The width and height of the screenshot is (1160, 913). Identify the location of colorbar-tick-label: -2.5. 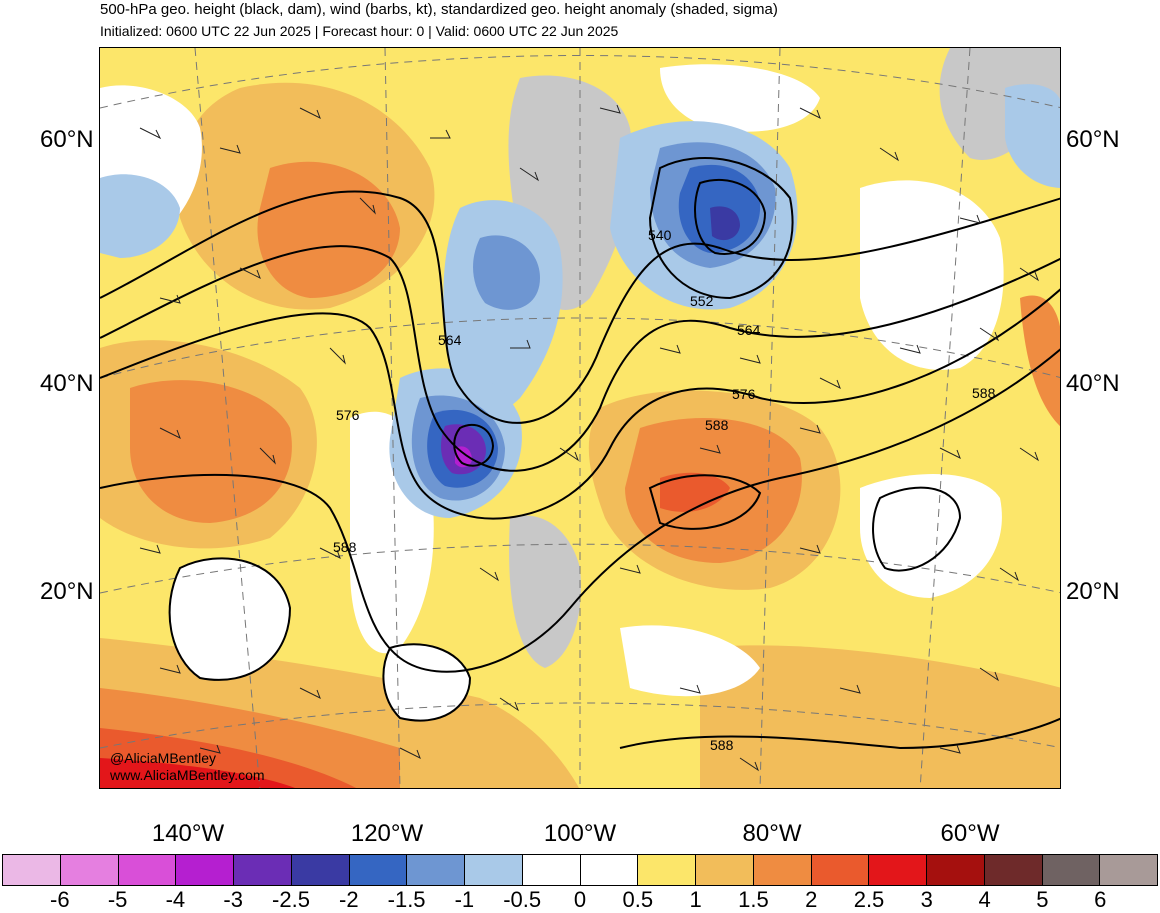
(291, 899).